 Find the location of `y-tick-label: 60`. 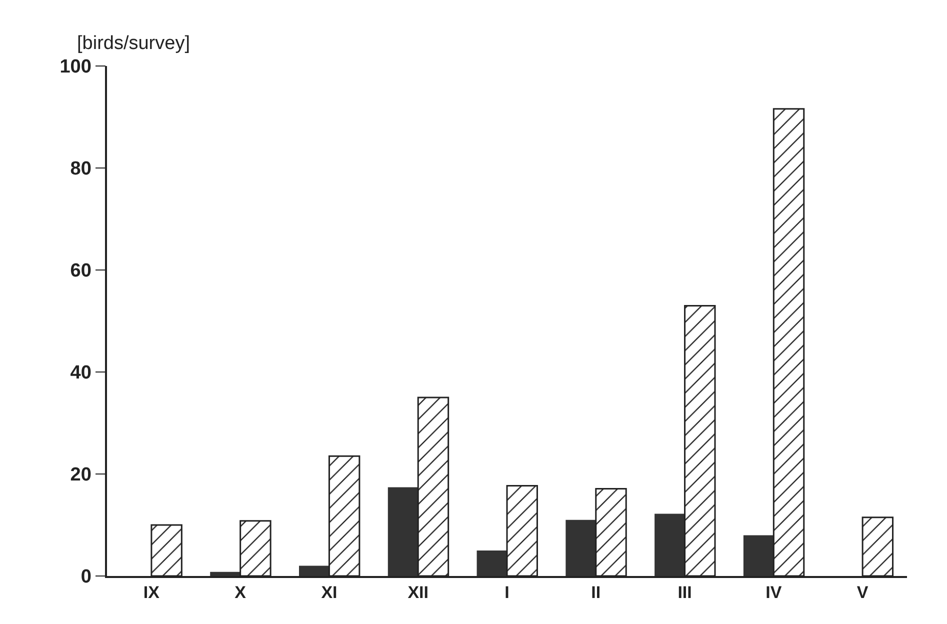

y-tick-label: 60 is located at coordinates (81, 271).